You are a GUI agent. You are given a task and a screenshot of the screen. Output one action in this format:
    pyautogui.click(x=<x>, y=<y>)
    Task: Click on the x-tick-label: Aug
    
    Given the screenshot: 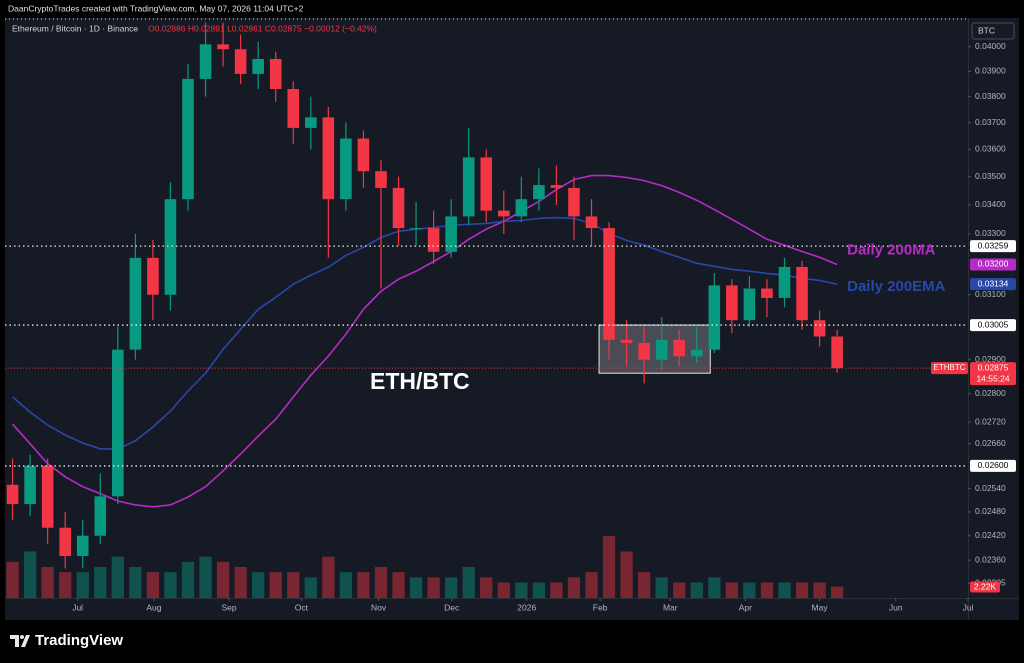 What is the action you would take?
    pyautogui.click(x=153, y=607)
    